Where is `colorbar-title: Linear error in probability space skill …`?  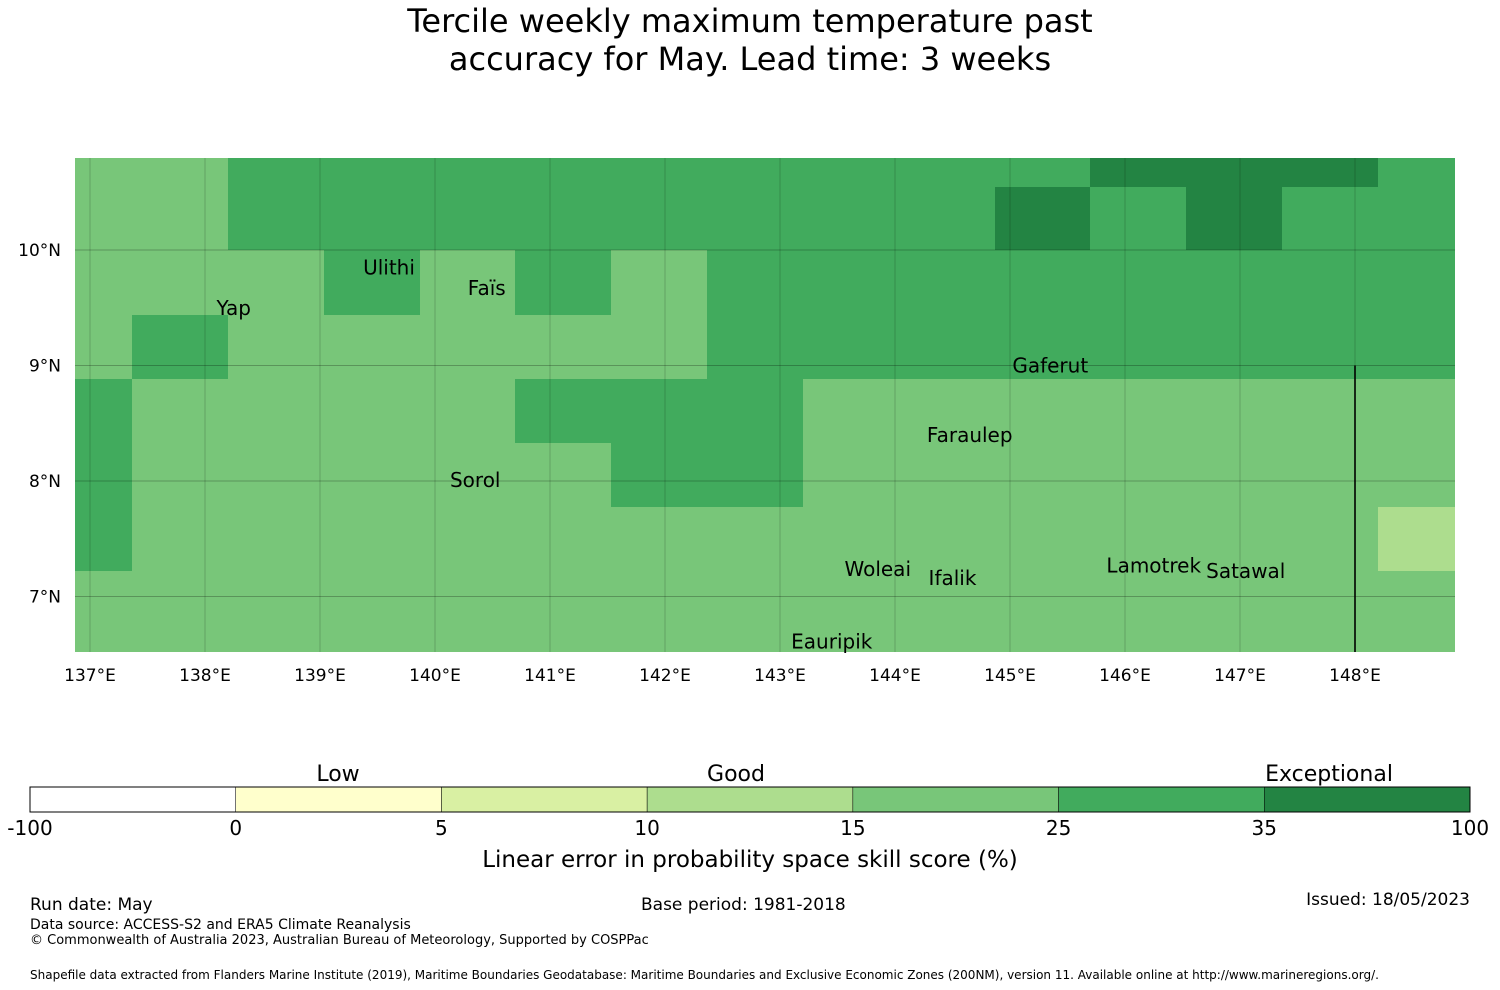 colorbar-title: Linear error in probability space skill … is located at coordinates (750, 860).